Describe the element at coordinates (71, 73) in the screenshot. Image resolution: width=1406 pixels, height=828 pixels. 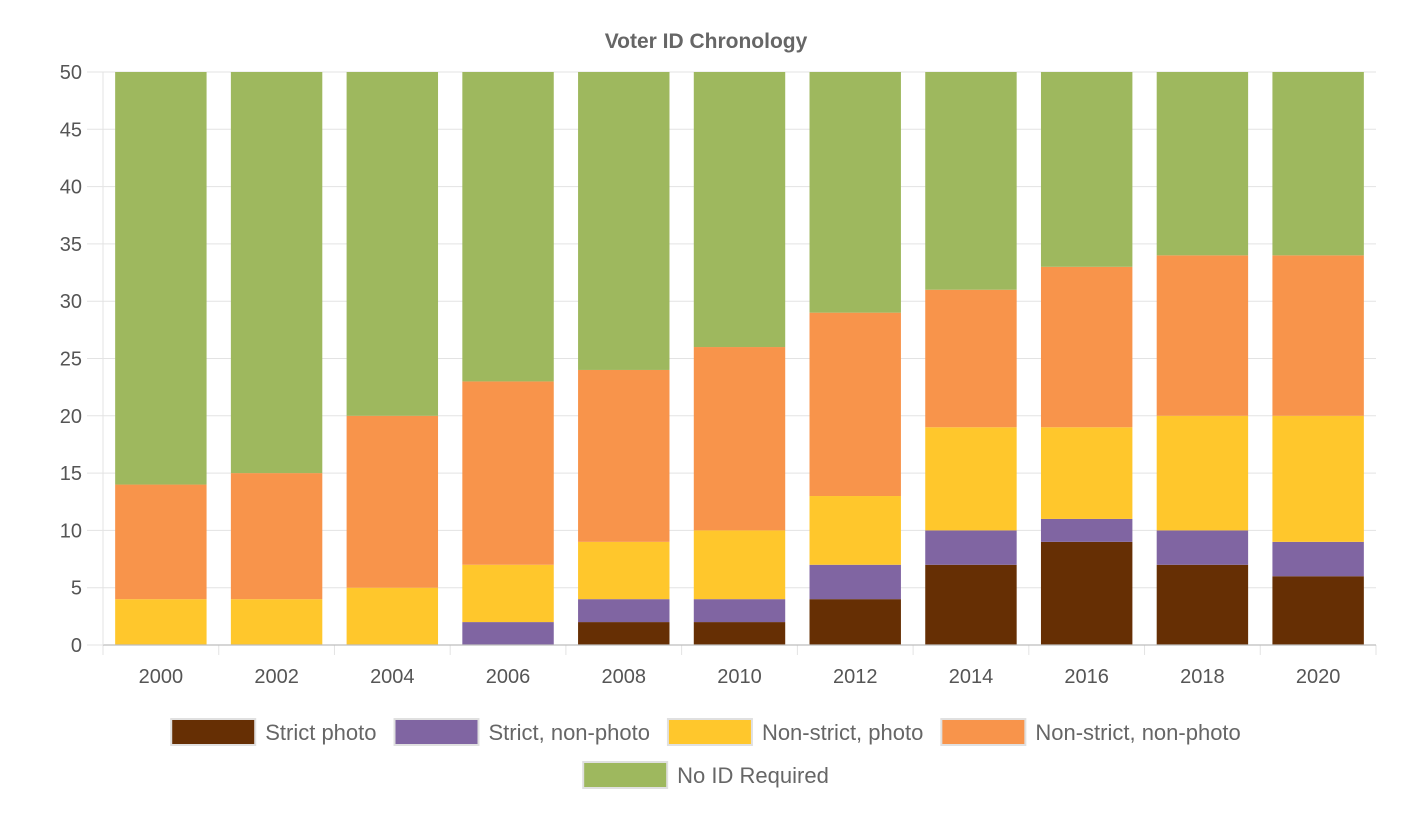
I see `y-tick-label: 50` at that location.